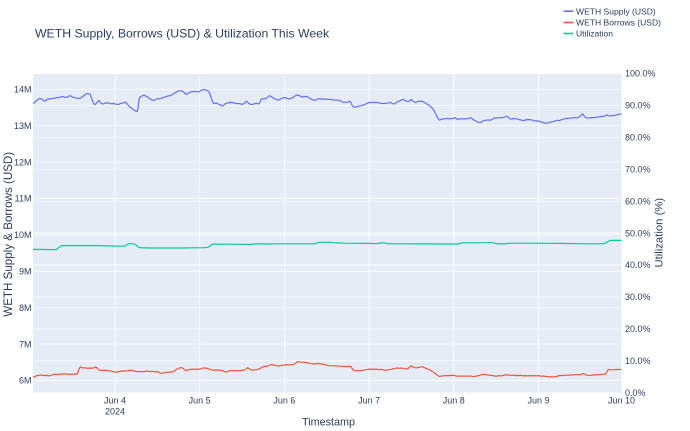 This screenshot has height=431, width=690. Describe the element at coordinates (369, 400) in the screenshot. I see `svg-text: Jun 7` at that location.